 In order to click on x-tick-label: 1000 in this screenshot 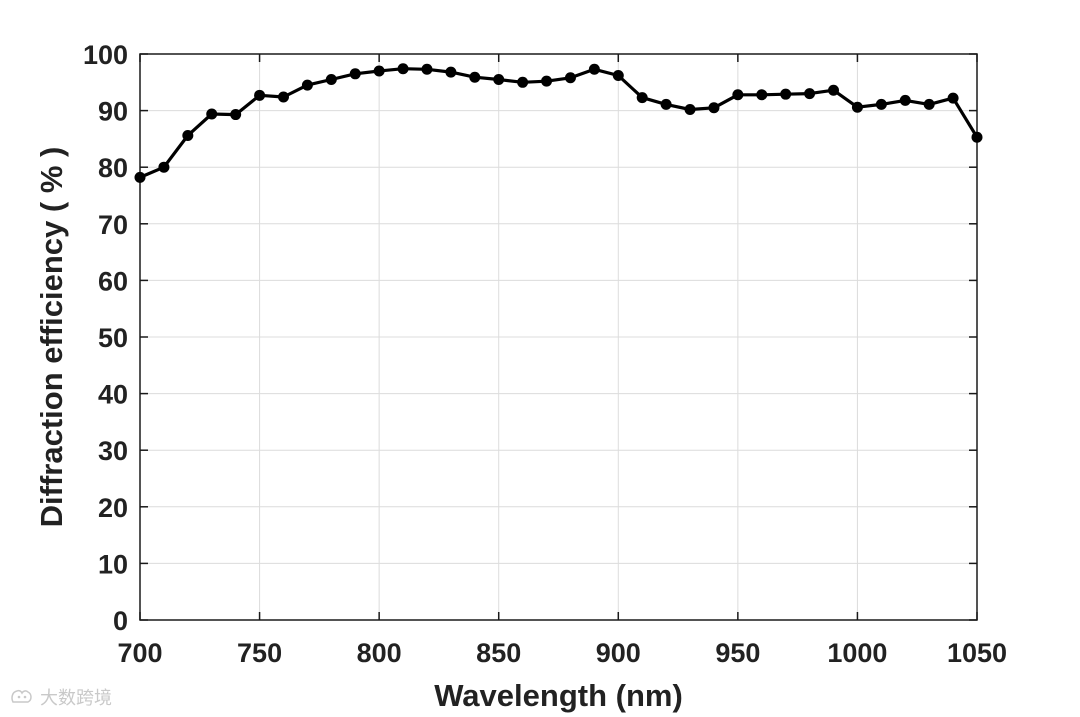, I will do `click(857, 653)`.